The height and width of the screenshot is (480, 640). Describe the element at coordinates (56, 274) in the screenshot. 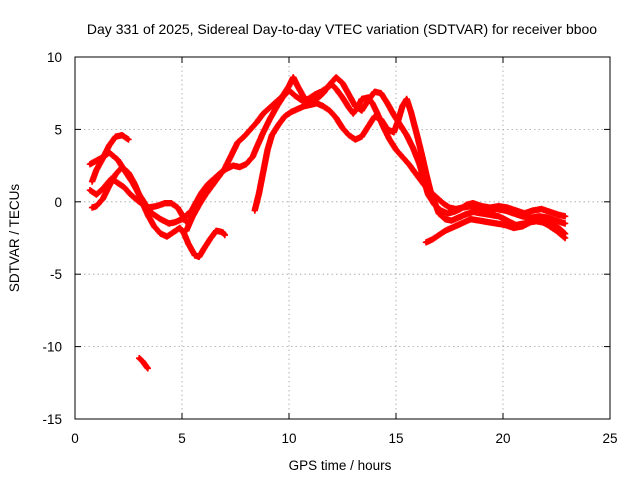

I see `y-tick-label: -5` at that location.